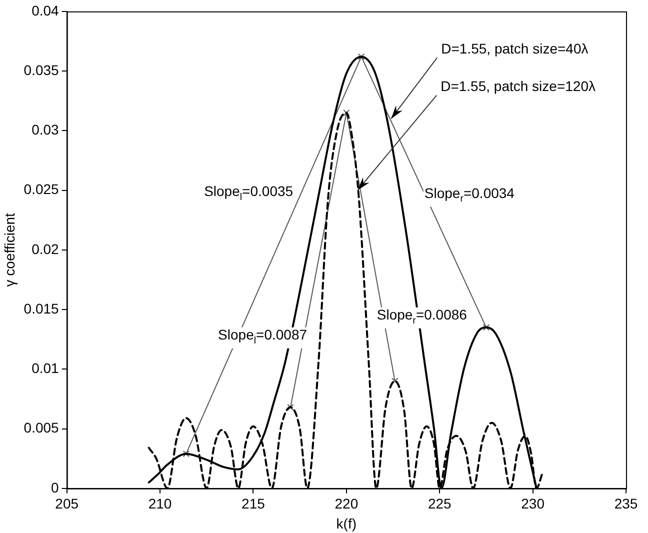 The width and height of the screenshot is (648, 533). I want to click on y-tick-label: 0.025, so click(42, 189).